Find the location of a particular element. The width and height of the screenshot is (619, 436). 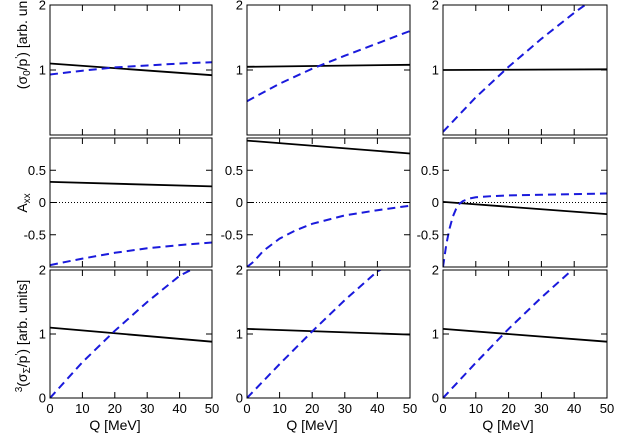

ytick-label-r3c1-0: 0 is located at coordinates (42, 398).